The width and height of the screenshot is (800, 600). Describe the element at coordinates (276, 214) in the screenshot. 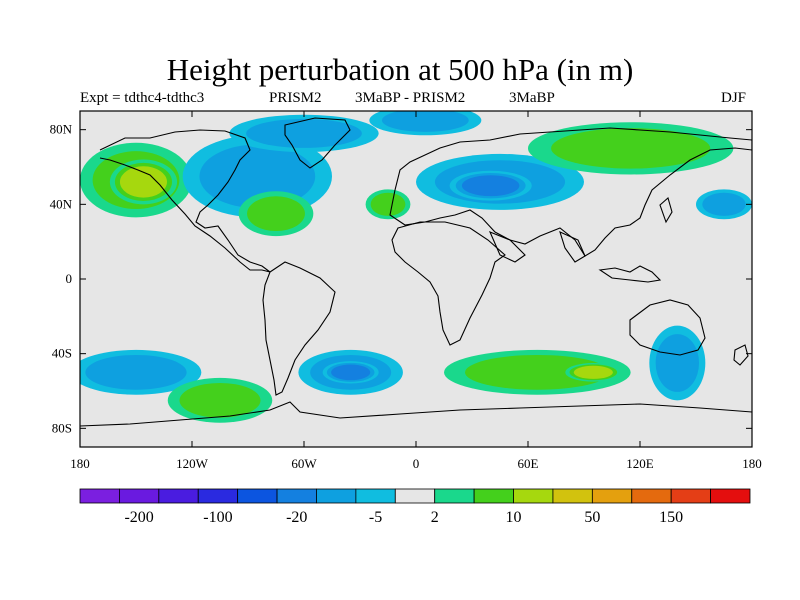

I see `contour-region-east-us-pos` at that location.